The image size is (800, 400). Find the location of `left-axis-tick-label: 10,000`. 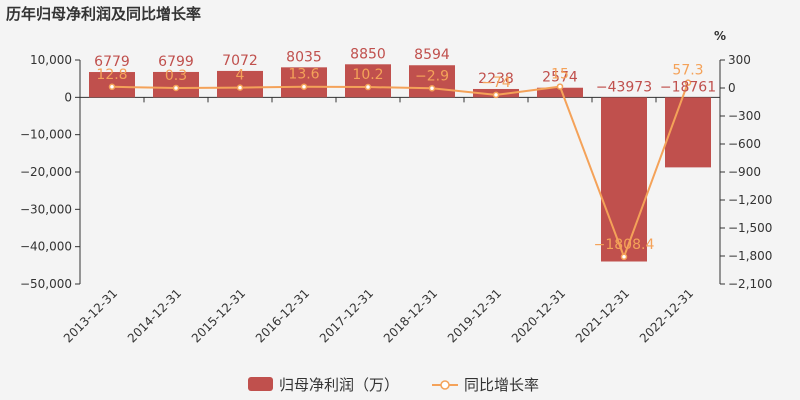

left-axis-tick-label: 10,000 is located at coordinates (51, 60).